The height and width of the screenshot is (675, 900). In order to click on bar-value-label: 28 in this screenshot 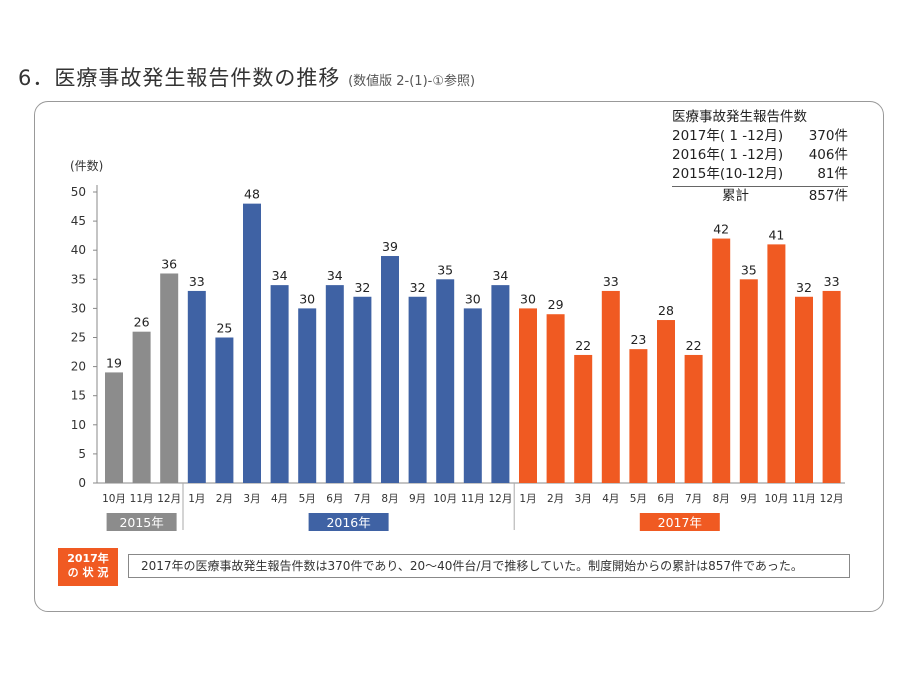, I will do `click(666, 310)`.